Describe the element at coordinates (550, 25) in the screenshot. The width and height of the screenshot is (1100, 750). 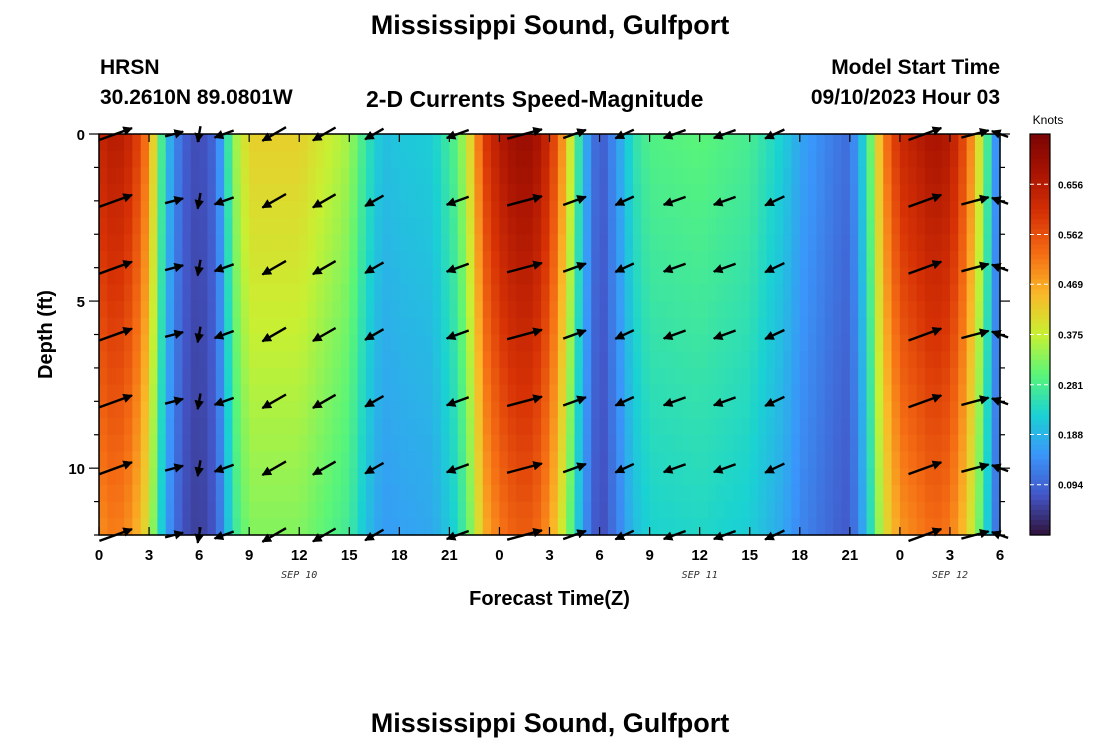
I see `page-title: Mississippi Sound, Gulfport` at that location.